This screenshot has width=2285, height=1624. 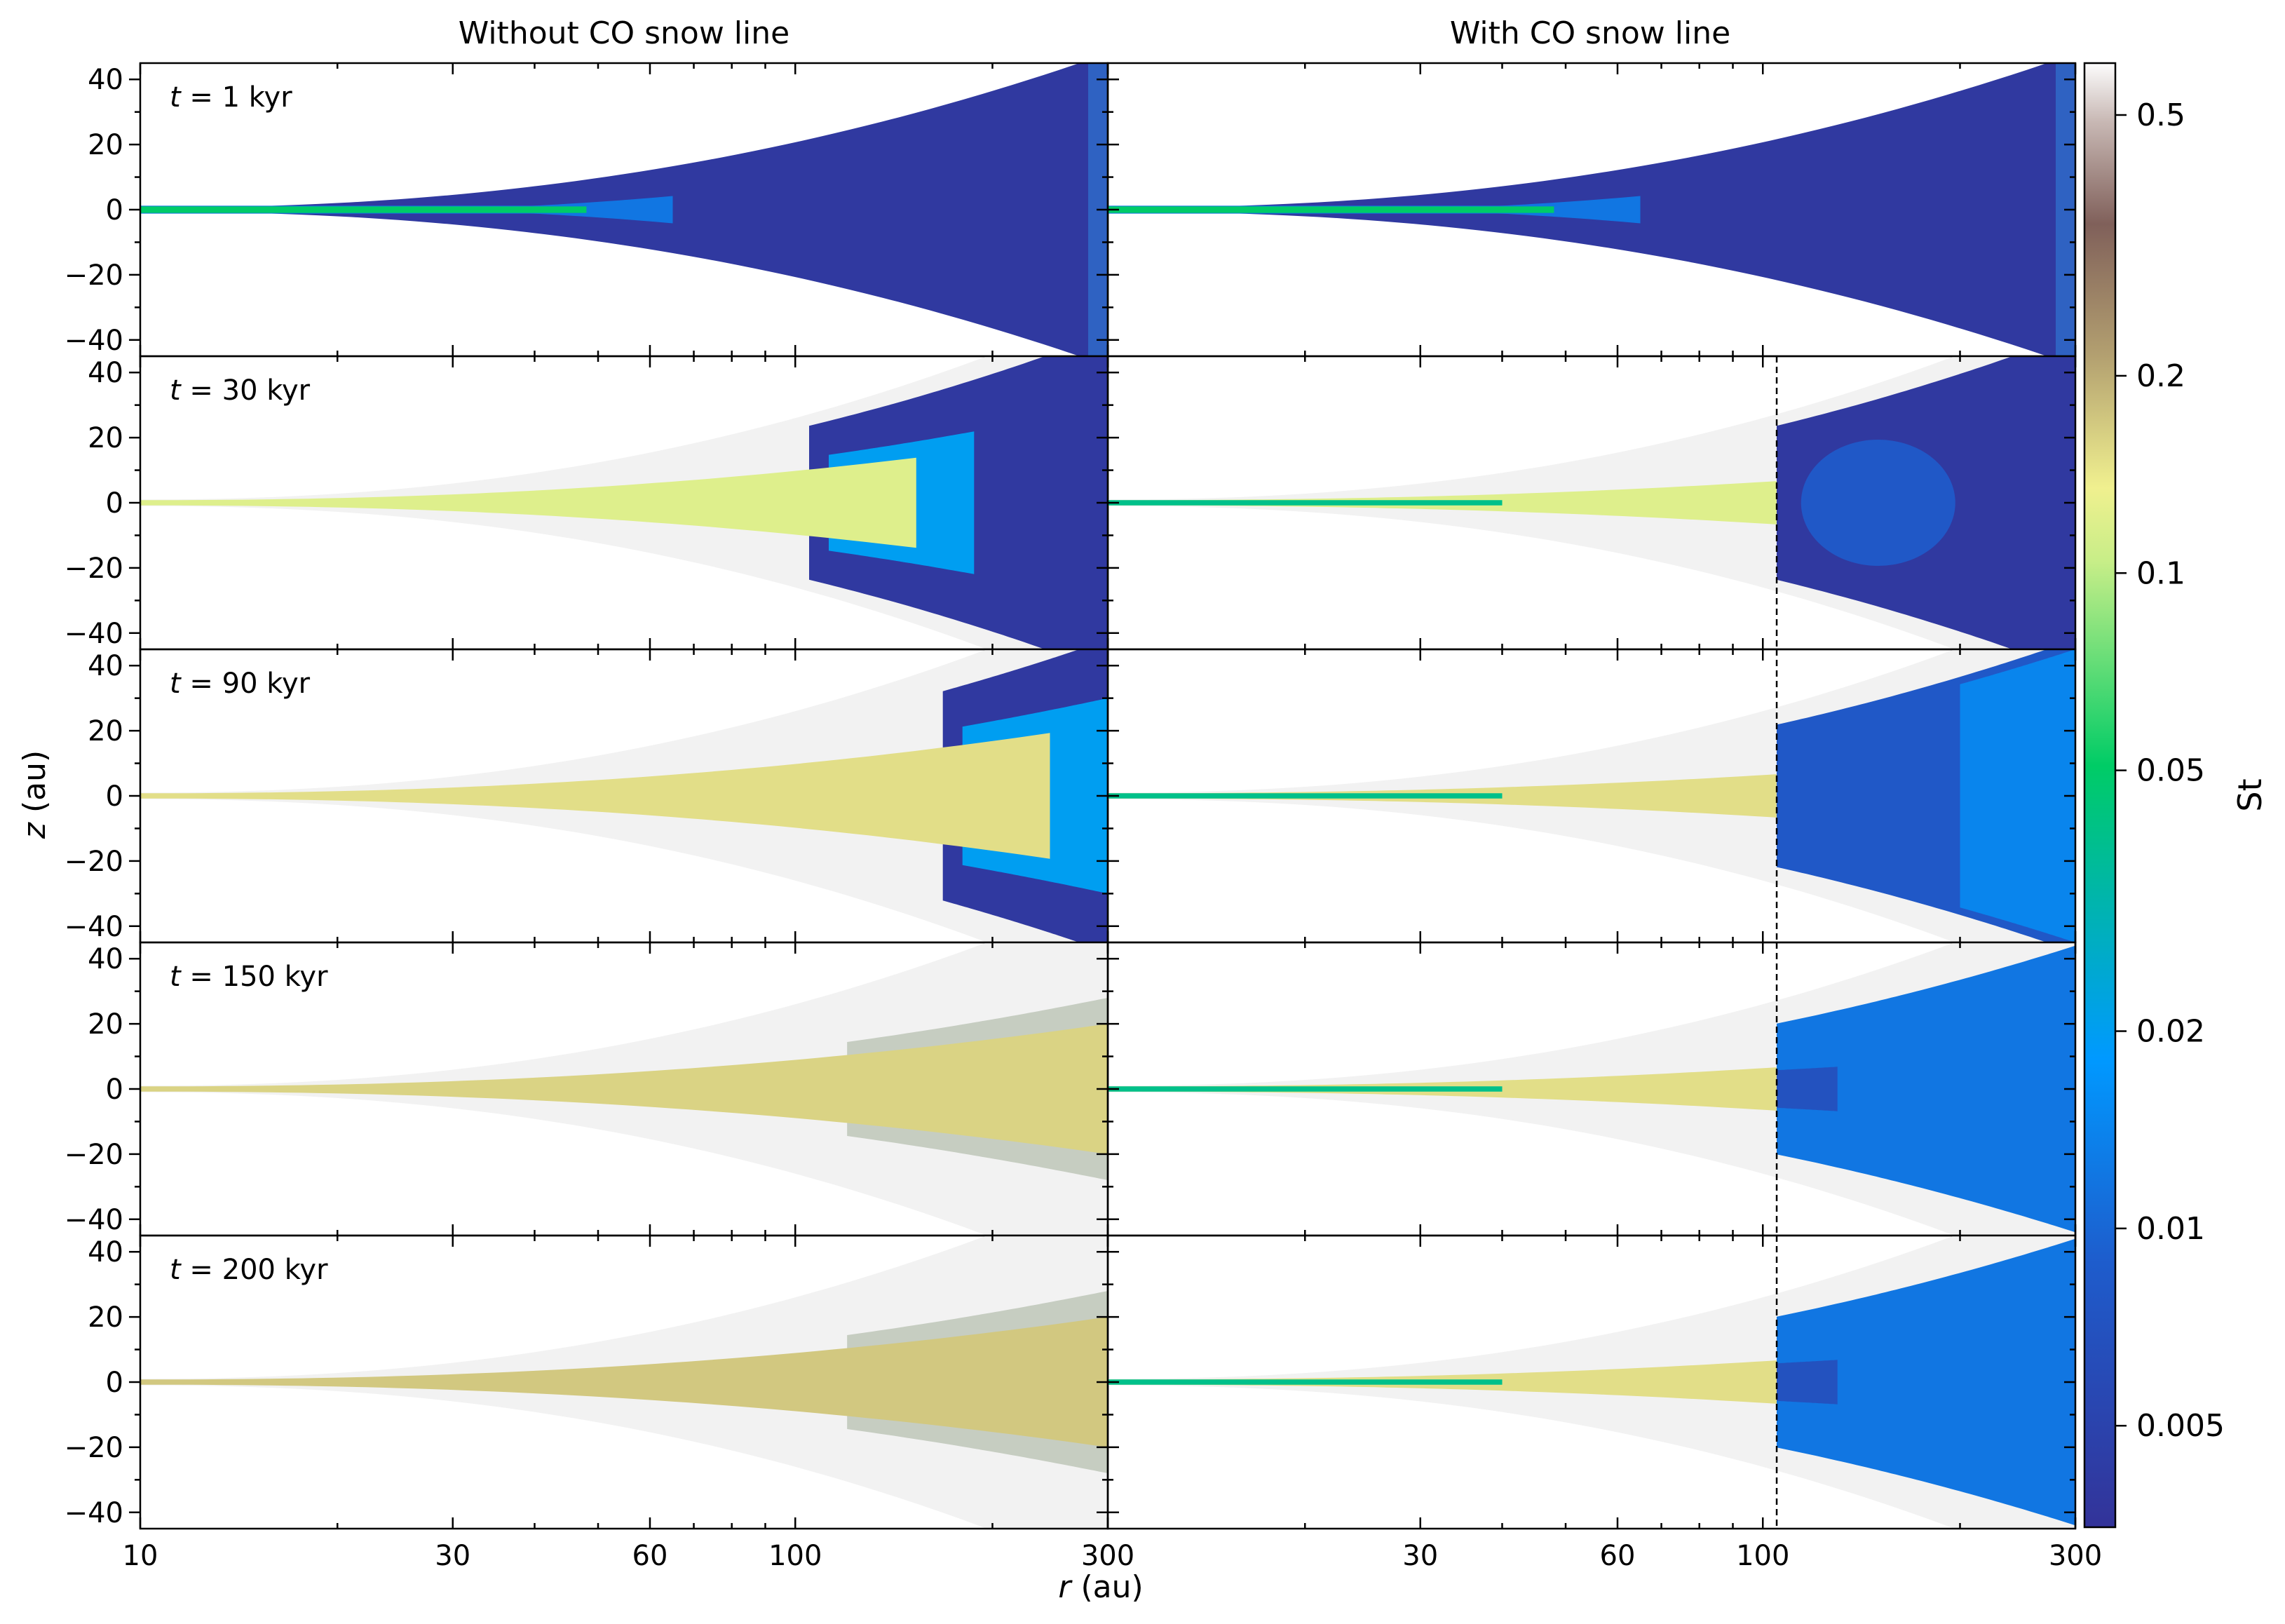 I want to click on panel-right-t90, so click(x=1591, y=796).